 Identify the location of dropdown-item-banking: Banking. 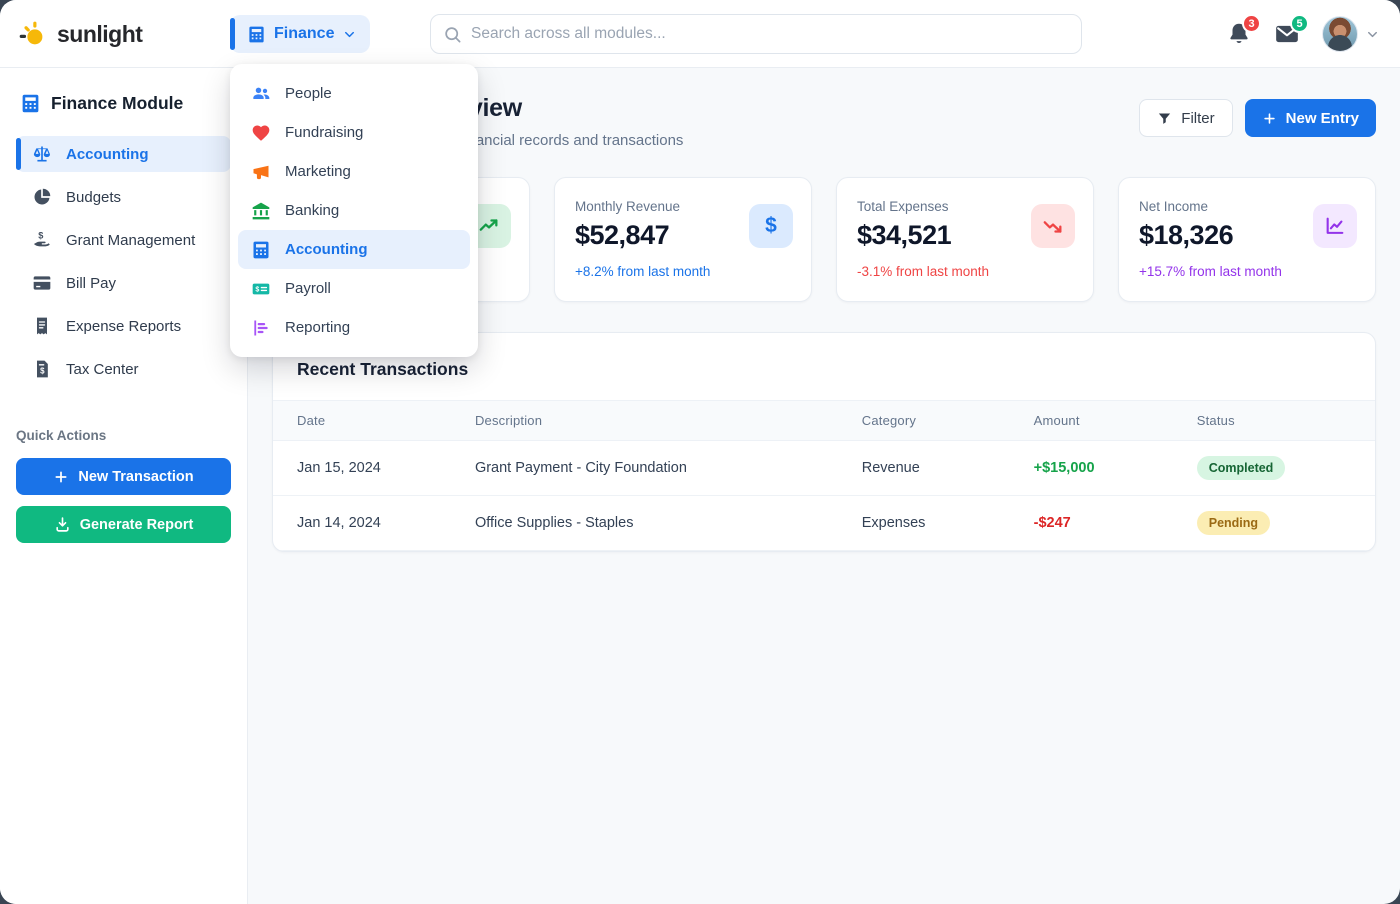
(354, 210).